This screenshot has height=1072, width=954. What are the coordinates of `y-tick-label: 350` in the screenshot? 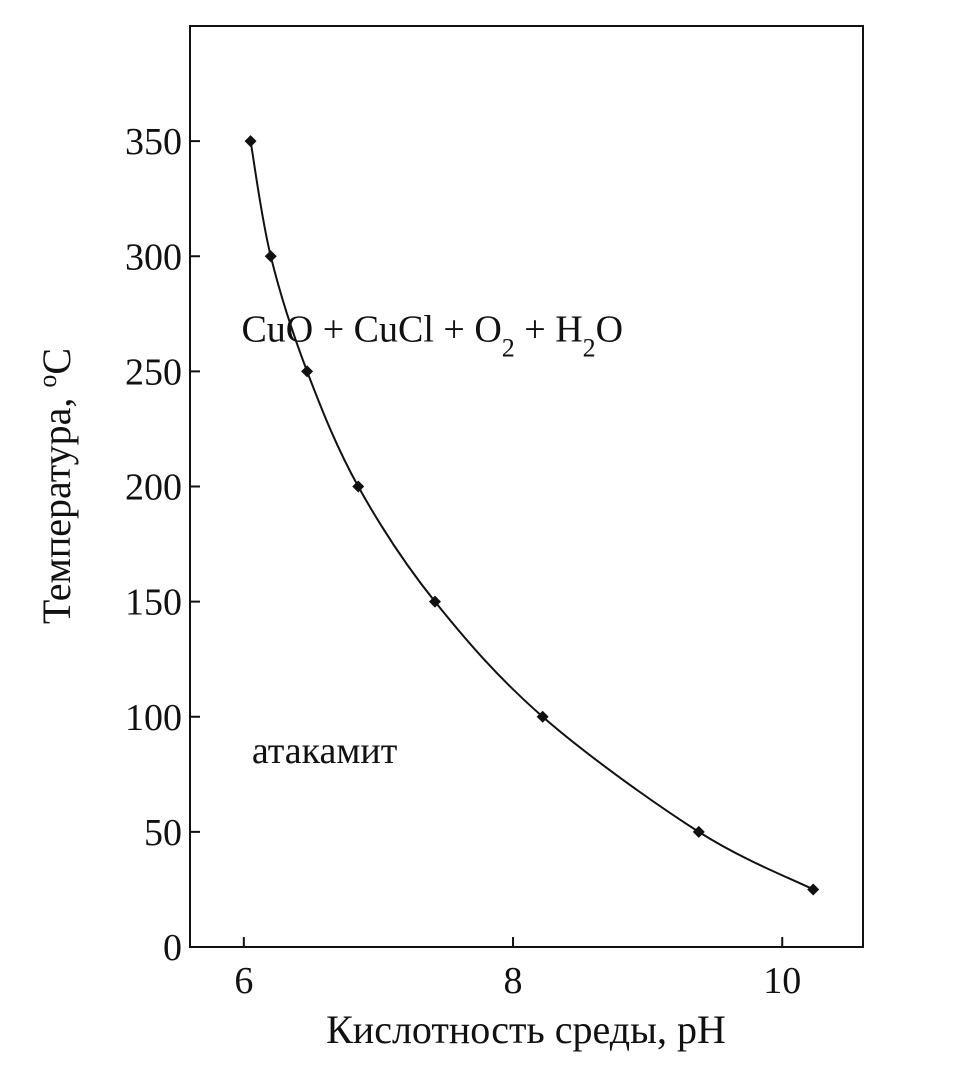 It's located at (153, 142).